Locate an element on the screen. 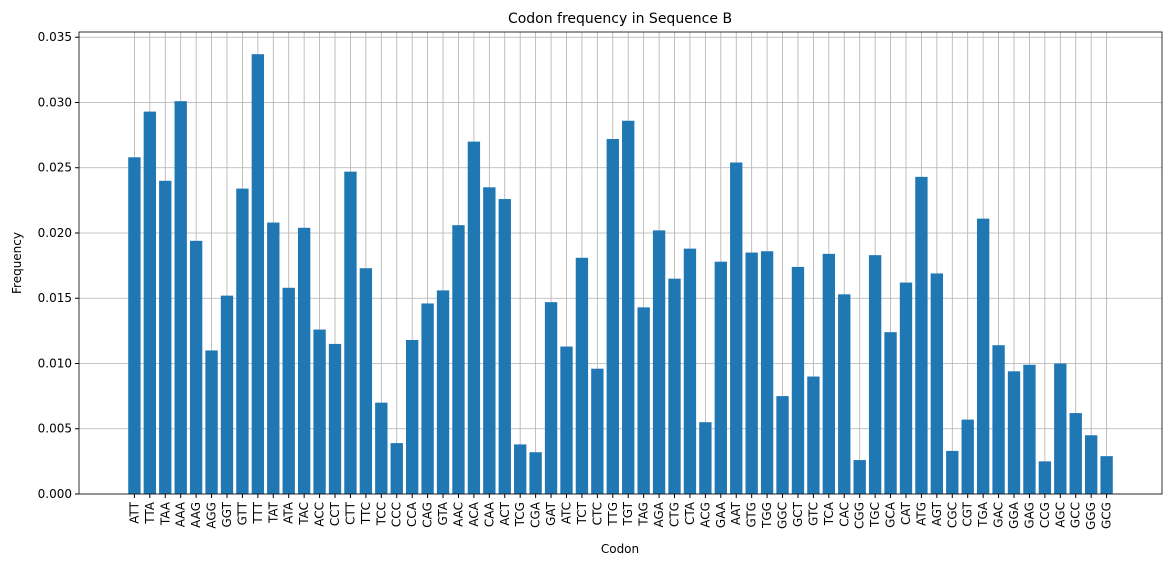  x-tick-label: AGC is located at coordinates (1060, 515).